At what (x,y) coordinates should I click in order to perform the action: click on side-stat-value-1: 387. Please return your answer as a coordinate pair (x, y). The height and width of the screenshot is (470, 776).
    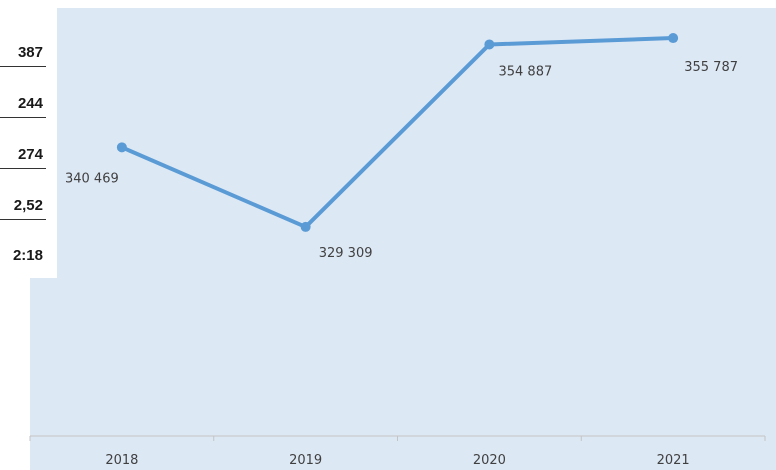
    Looking at the image, I should click on (30, 52).